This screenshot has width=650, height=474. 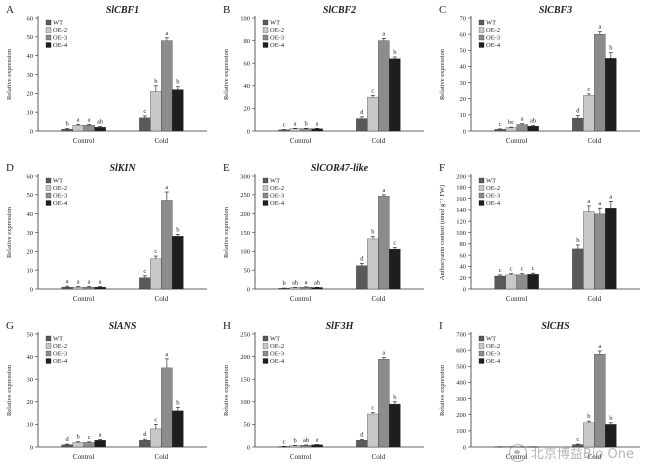 What do you see at coordinates (555, 326) in the screenshot?
I see `gene-title: SlCHS` at bounding box center [555, 326].